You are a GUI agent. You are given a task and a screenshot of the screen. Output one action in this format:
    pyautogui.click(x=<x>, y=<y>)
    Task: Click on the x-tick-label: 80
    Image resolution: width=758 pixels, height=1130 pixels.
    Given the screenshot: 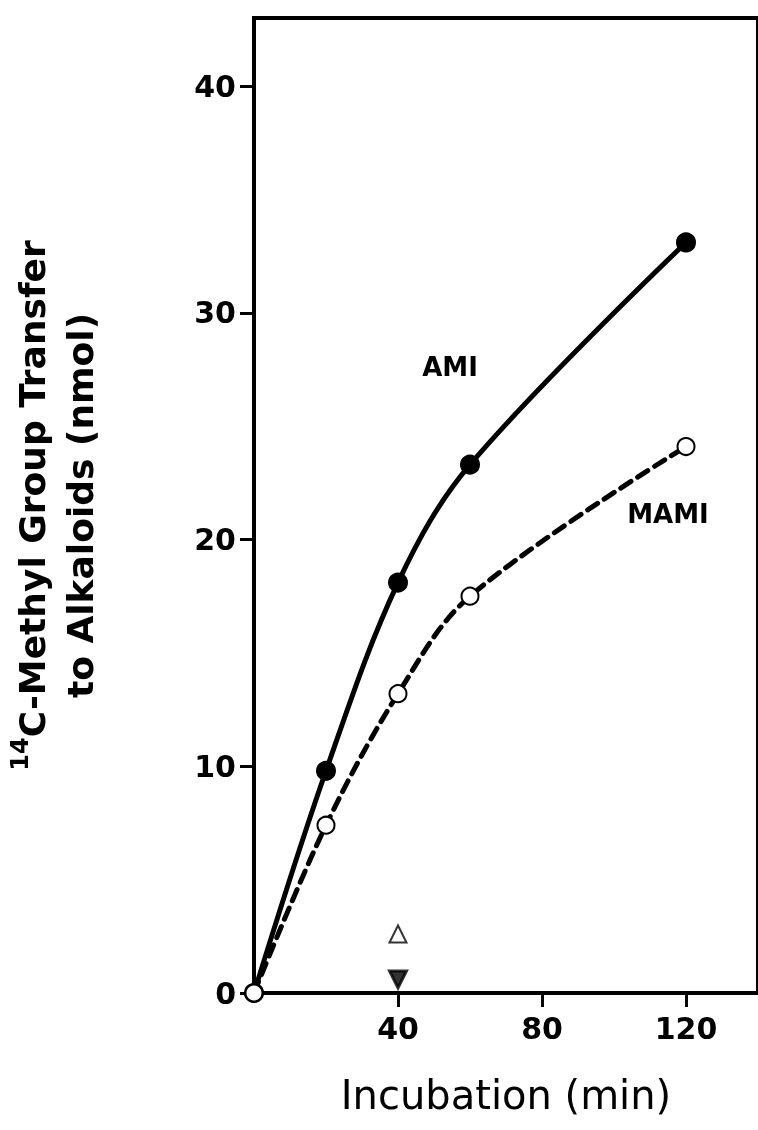 What is the action you would take?
    pyautogui.click(x=542, y=1028)
    